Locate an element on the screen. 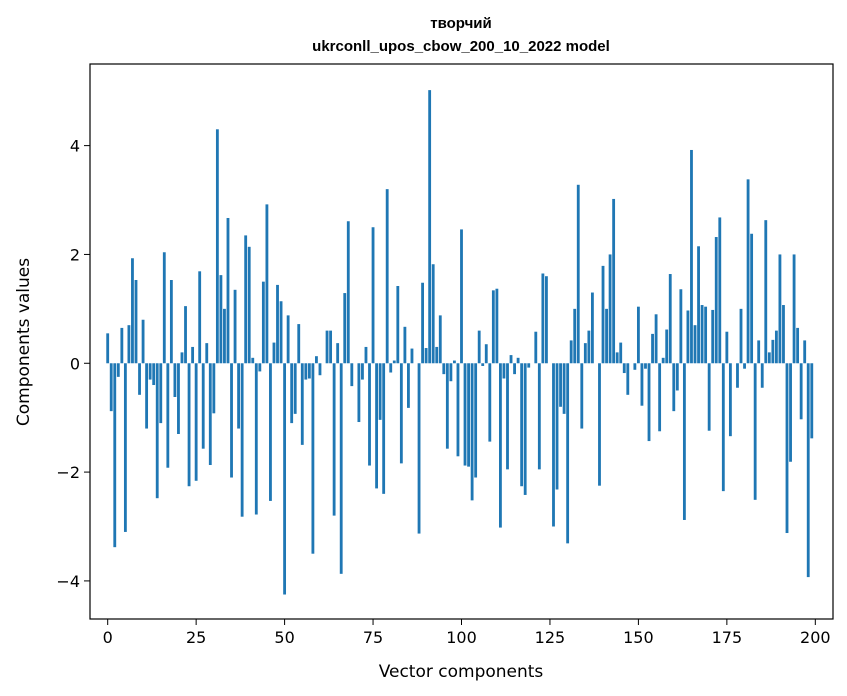 This screenshot has width=847, height=696. x-tick-label: 75 is located at coordinates (373, 637).